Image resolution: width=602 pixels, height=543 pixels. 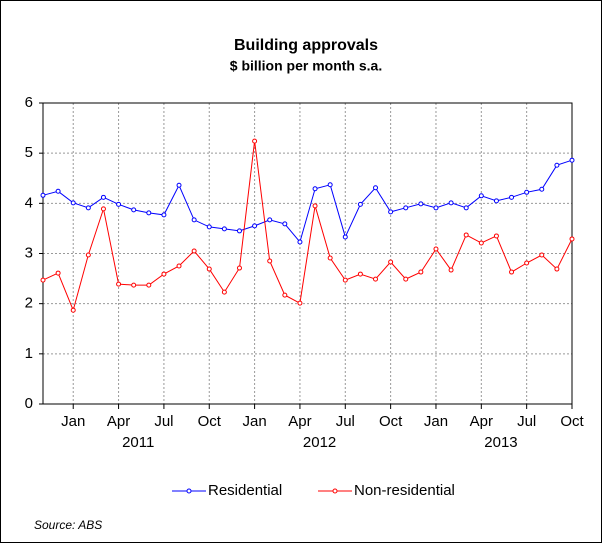 I want to click on year-label: 2012, so click(x=319, y=442).